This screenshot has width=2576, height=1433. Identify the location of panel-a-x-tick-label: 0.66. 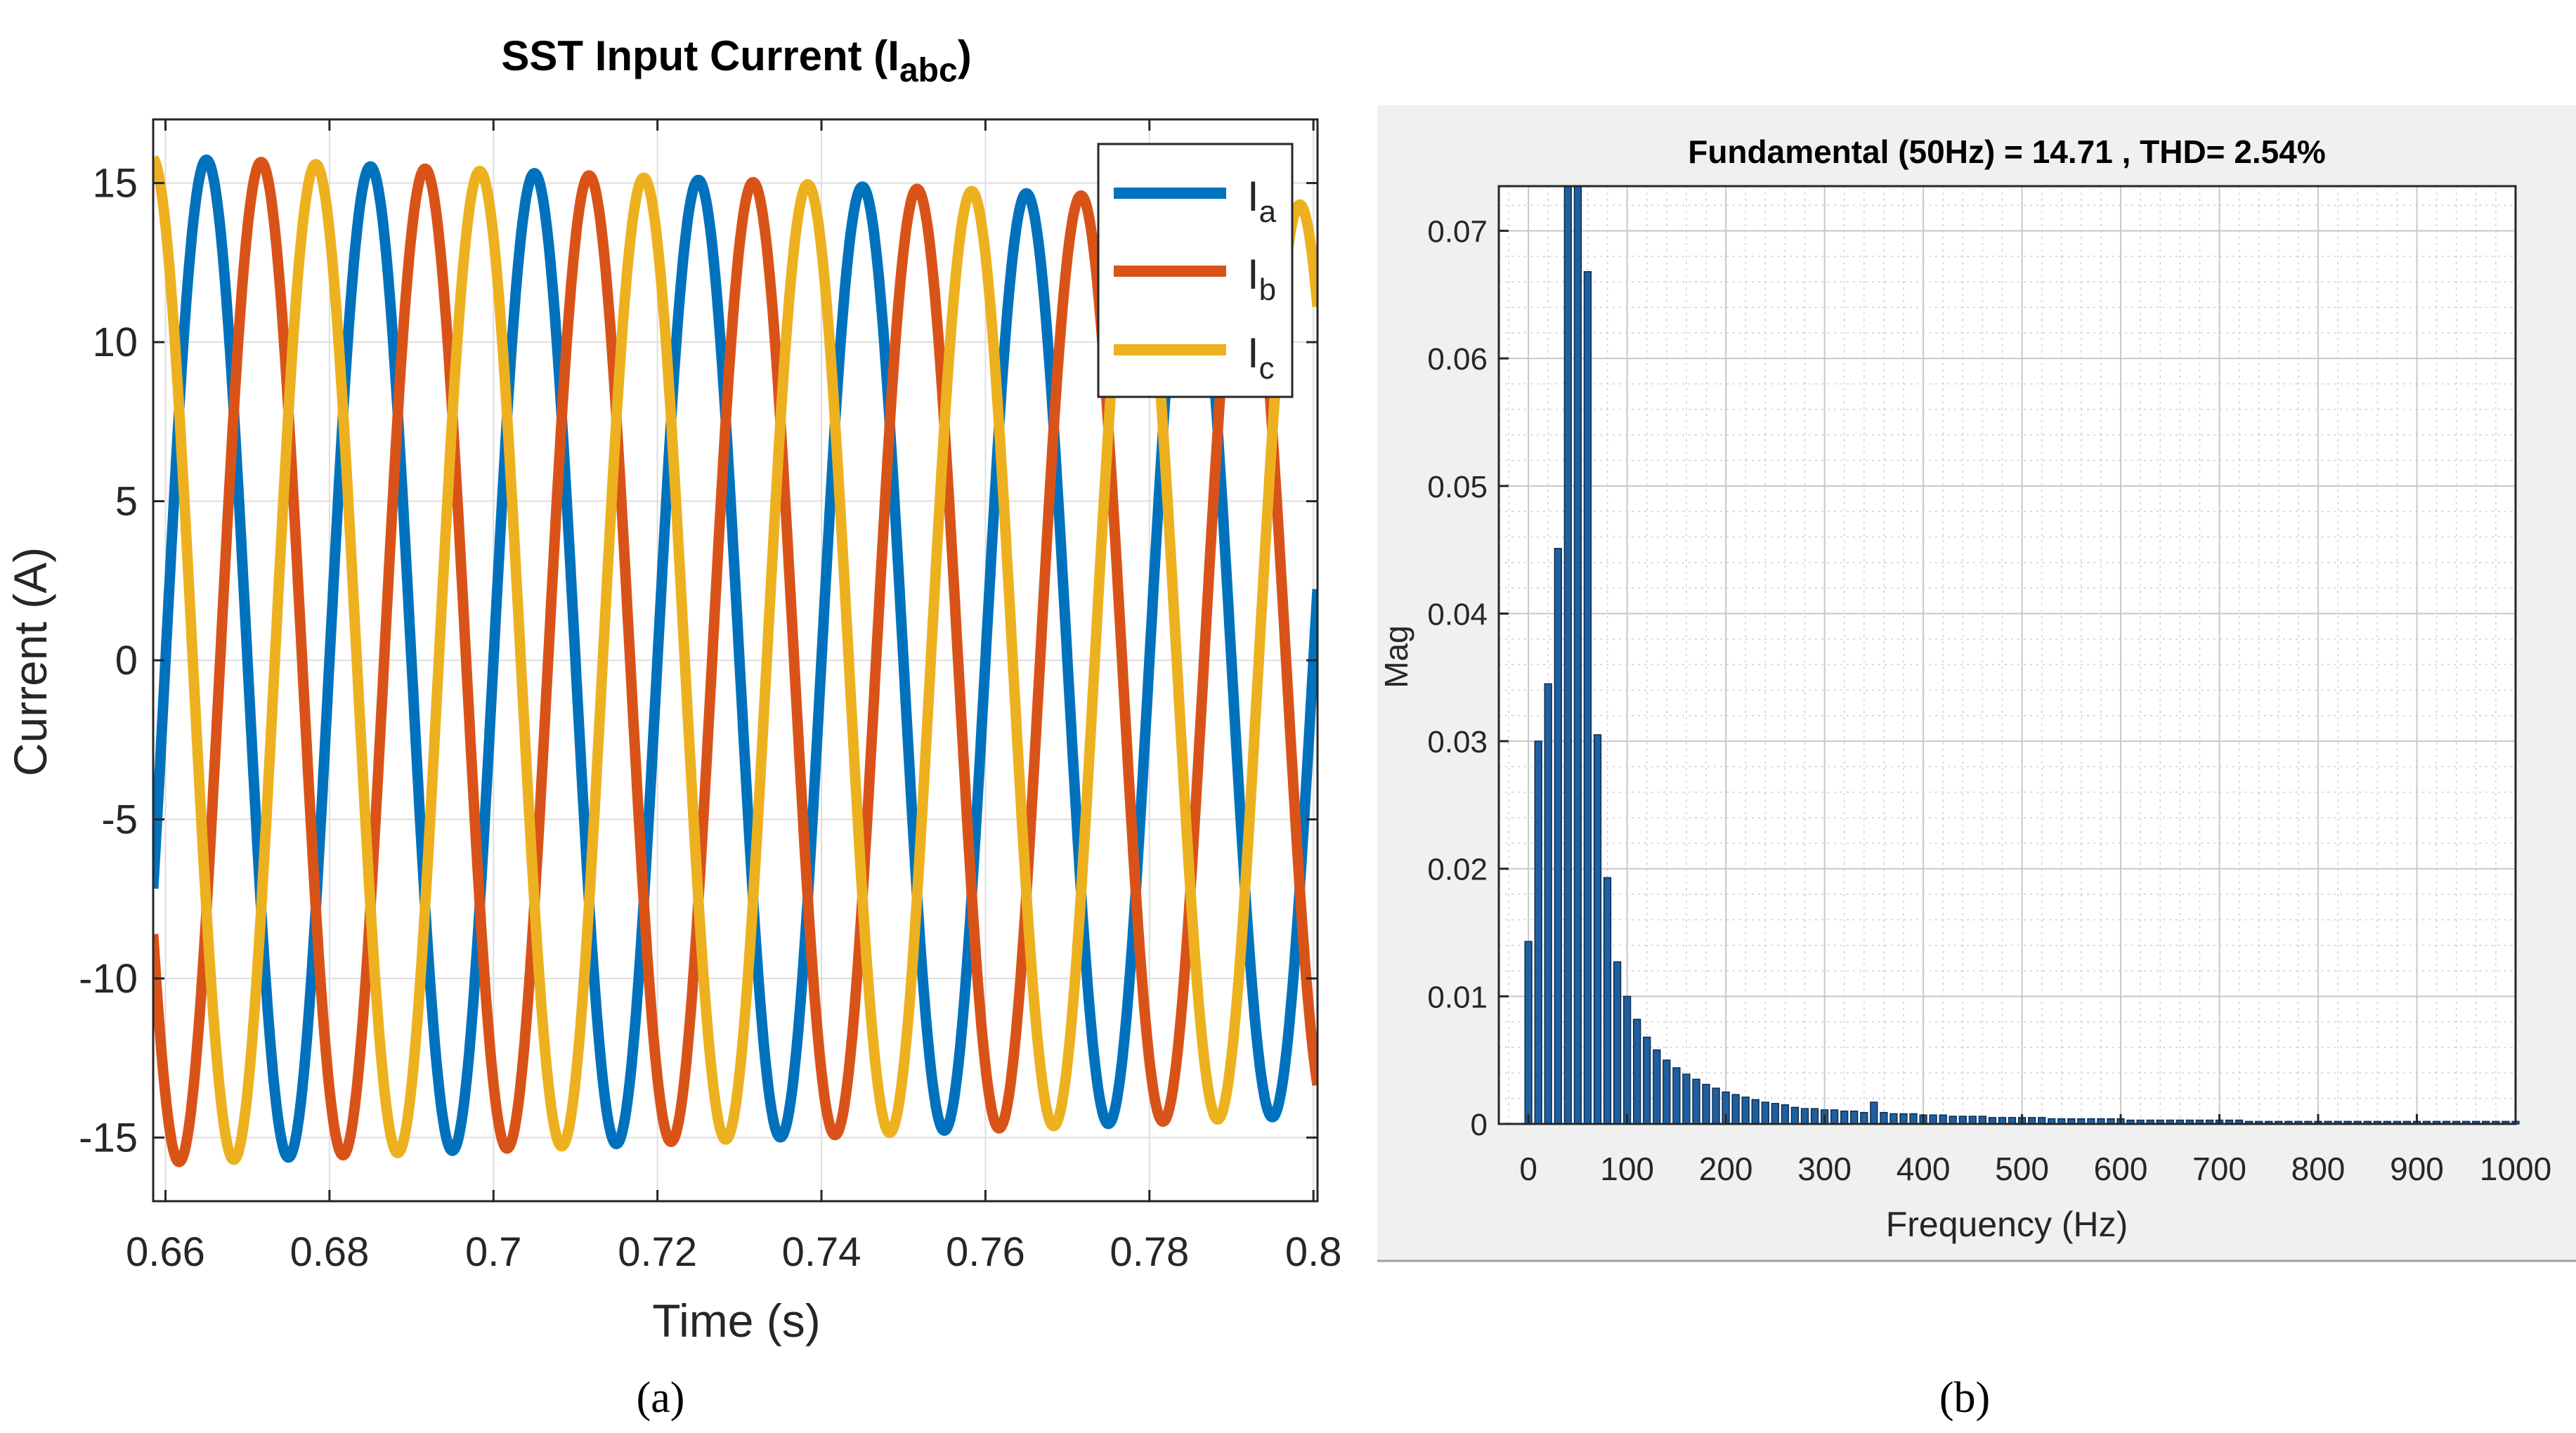
(165, 1252).